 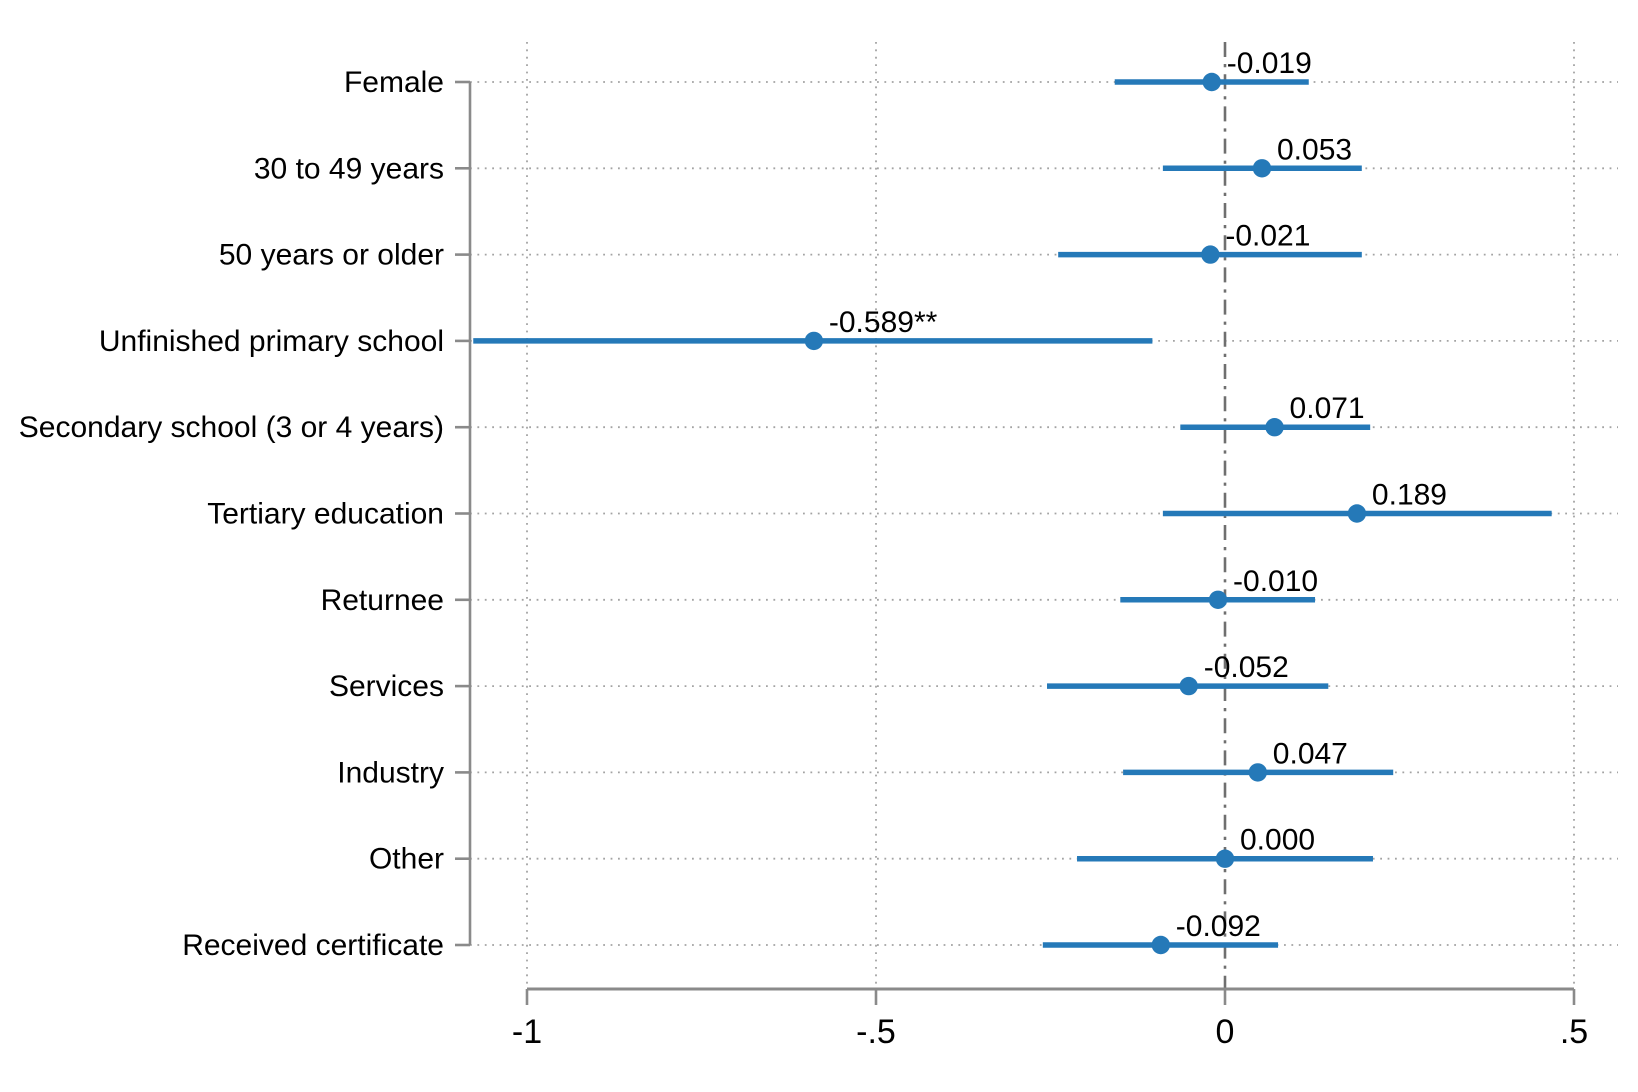 What do you see at coordinates (394, 82) in the screenshot?
I see `category-label: Female` at bounding box center [394, 82].